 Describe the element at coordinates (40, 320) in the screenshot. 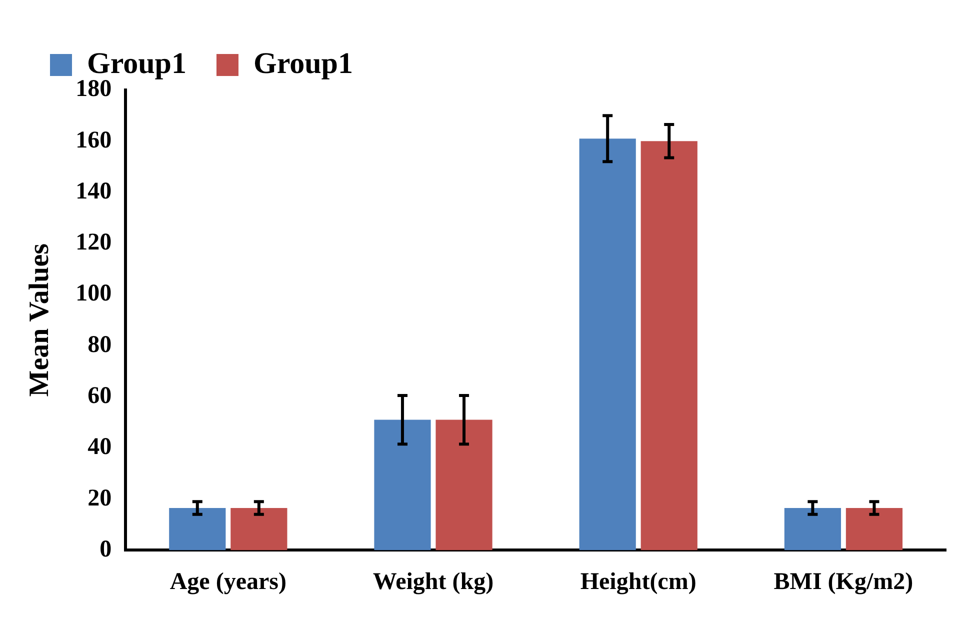

I see `y-axis-title: Mean Values` at that location.